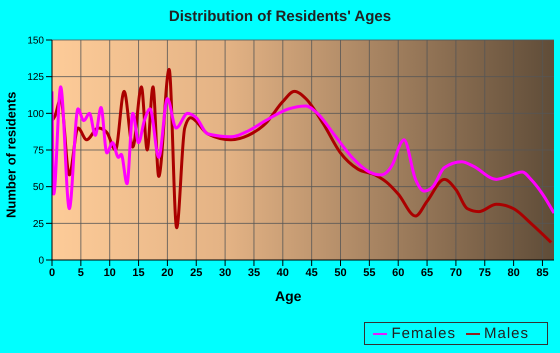 The image size is (560, 353). I want to click on y-tick-label: 150, so click(35, 41).